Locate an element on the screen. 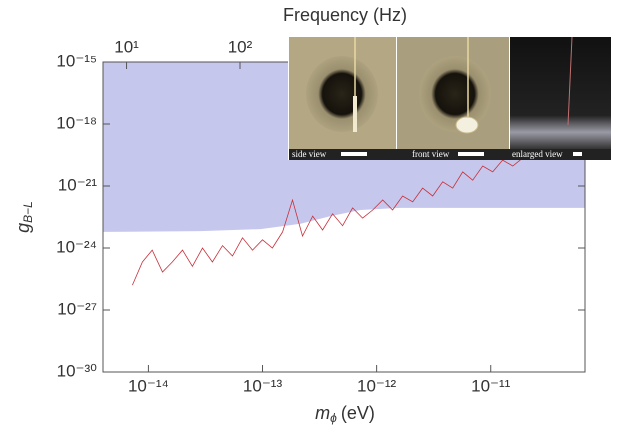 This screenshot has height=434, width=623. y-tick-label: 10⁻²⁷ is located at coordinates (77, 308).